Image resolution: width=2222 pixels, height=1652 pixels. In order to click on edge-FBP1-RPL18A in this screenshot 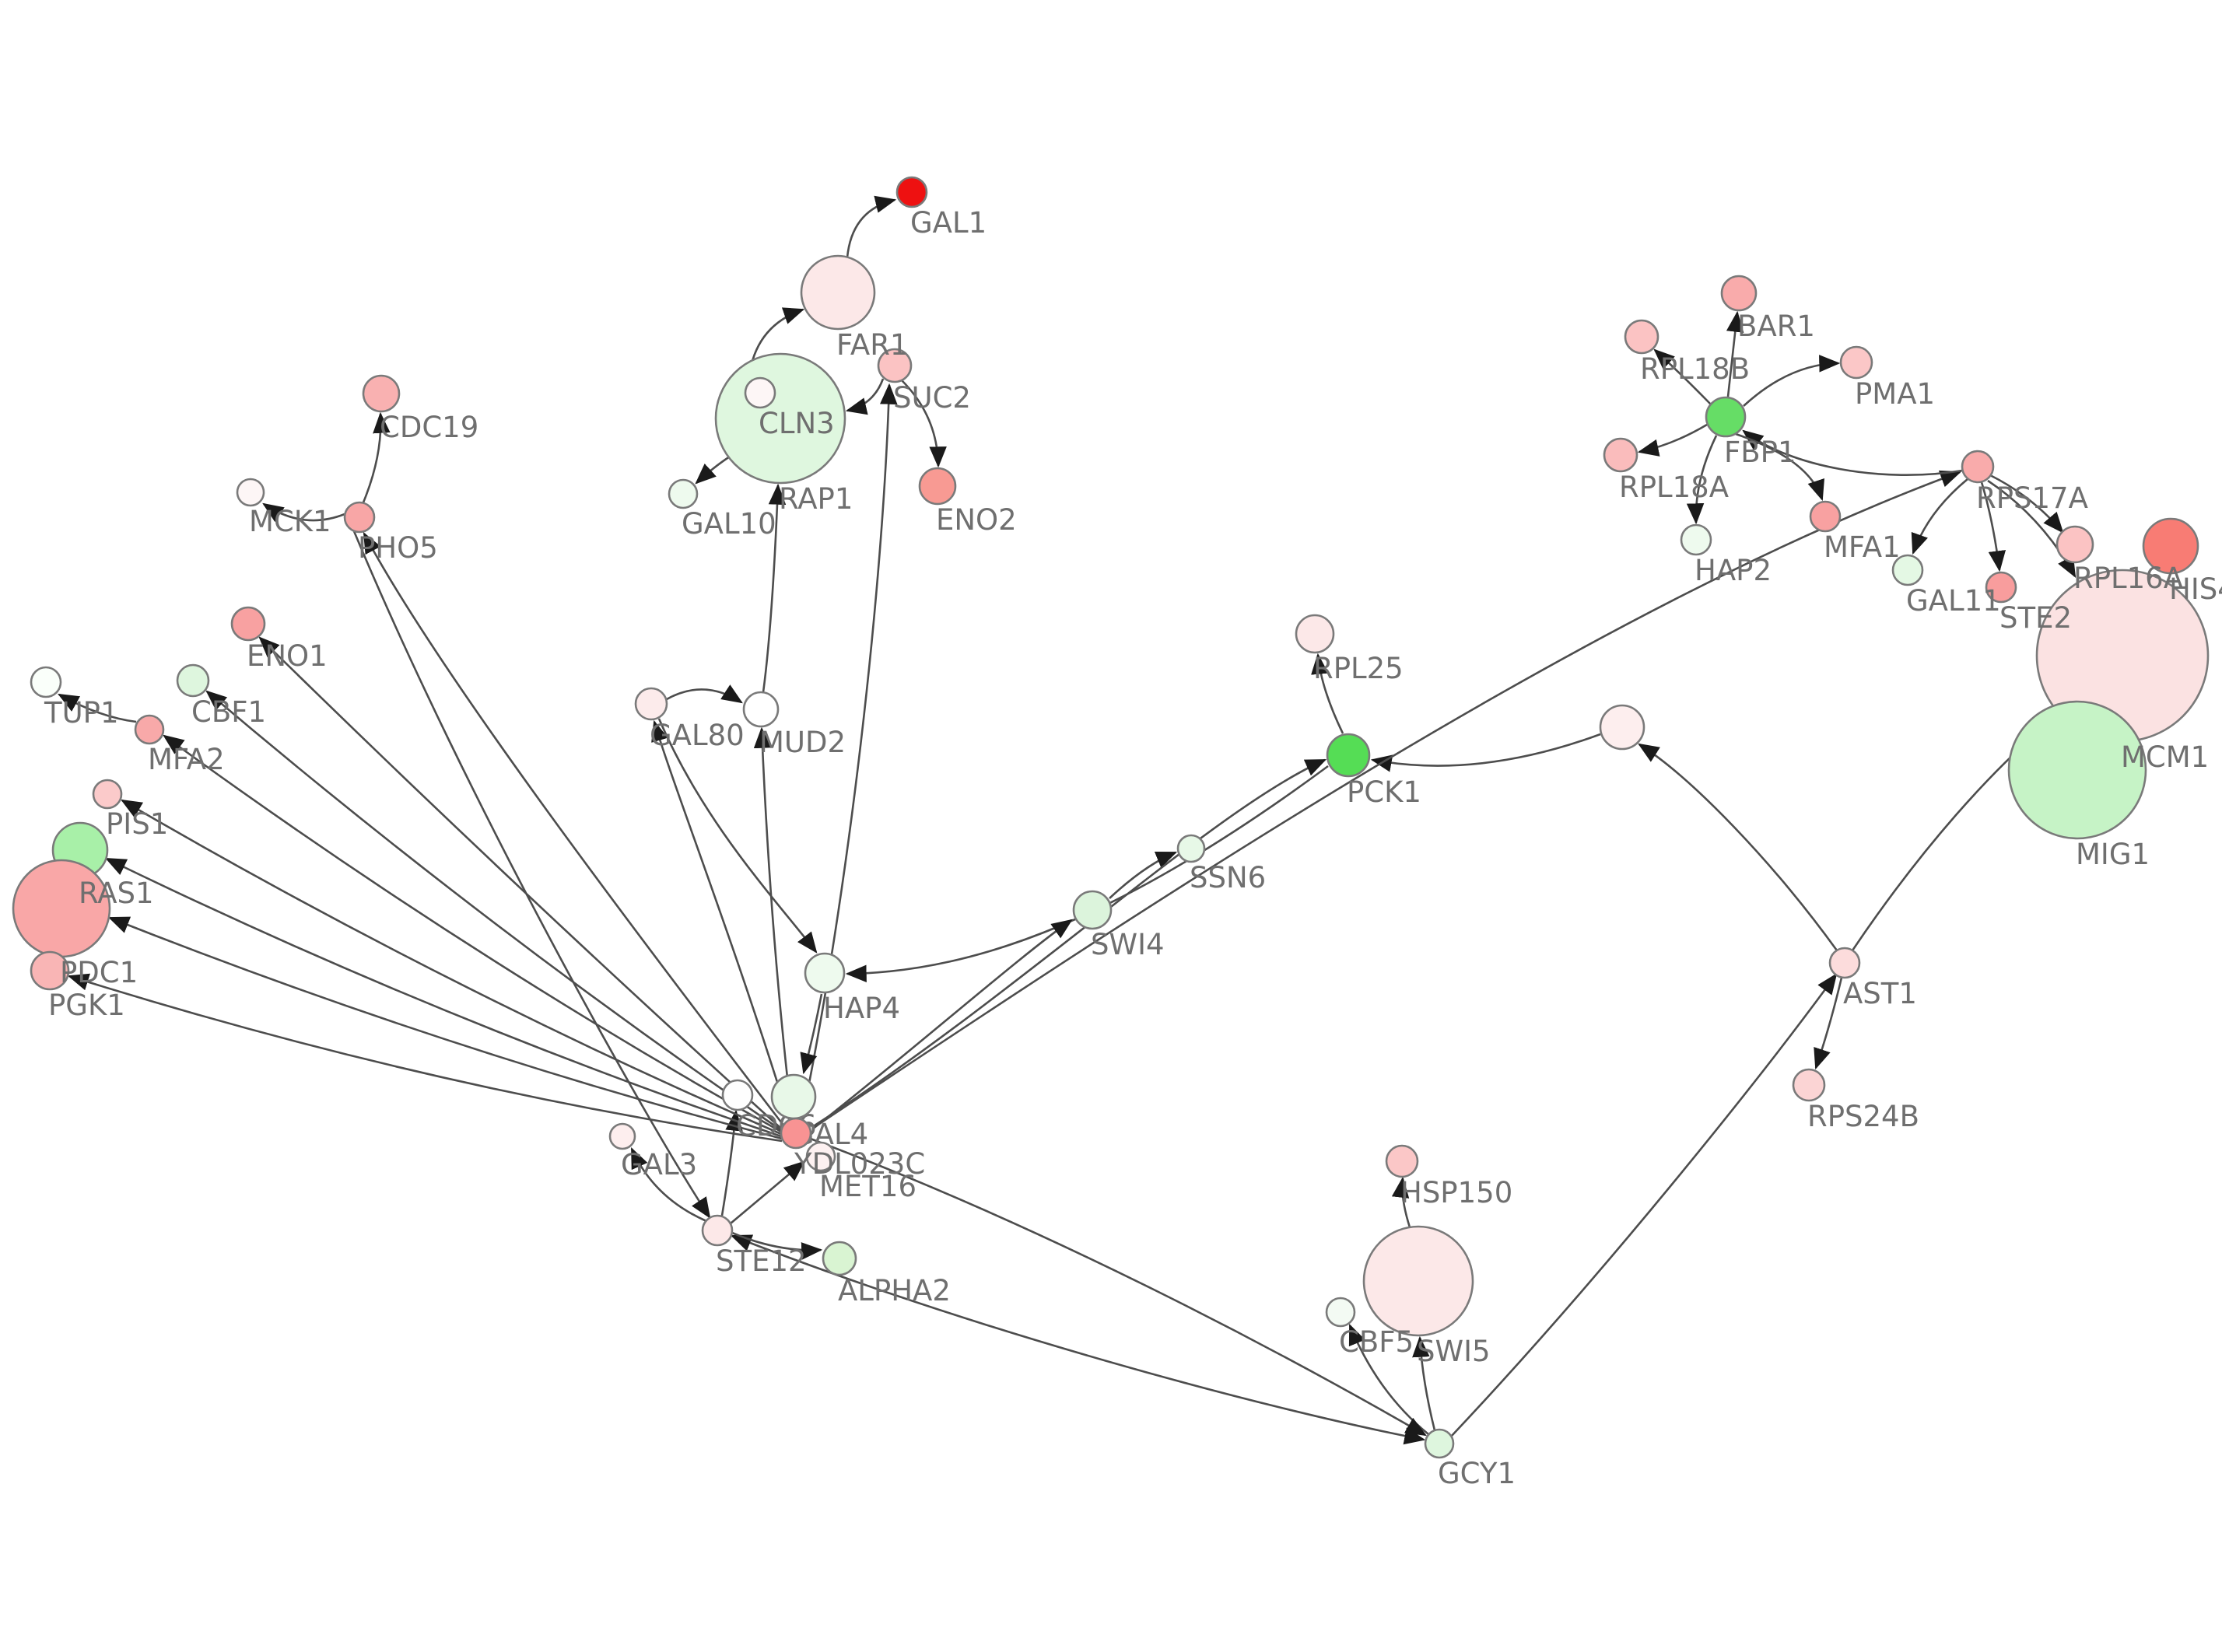, I will do `click(1672, 440)`.